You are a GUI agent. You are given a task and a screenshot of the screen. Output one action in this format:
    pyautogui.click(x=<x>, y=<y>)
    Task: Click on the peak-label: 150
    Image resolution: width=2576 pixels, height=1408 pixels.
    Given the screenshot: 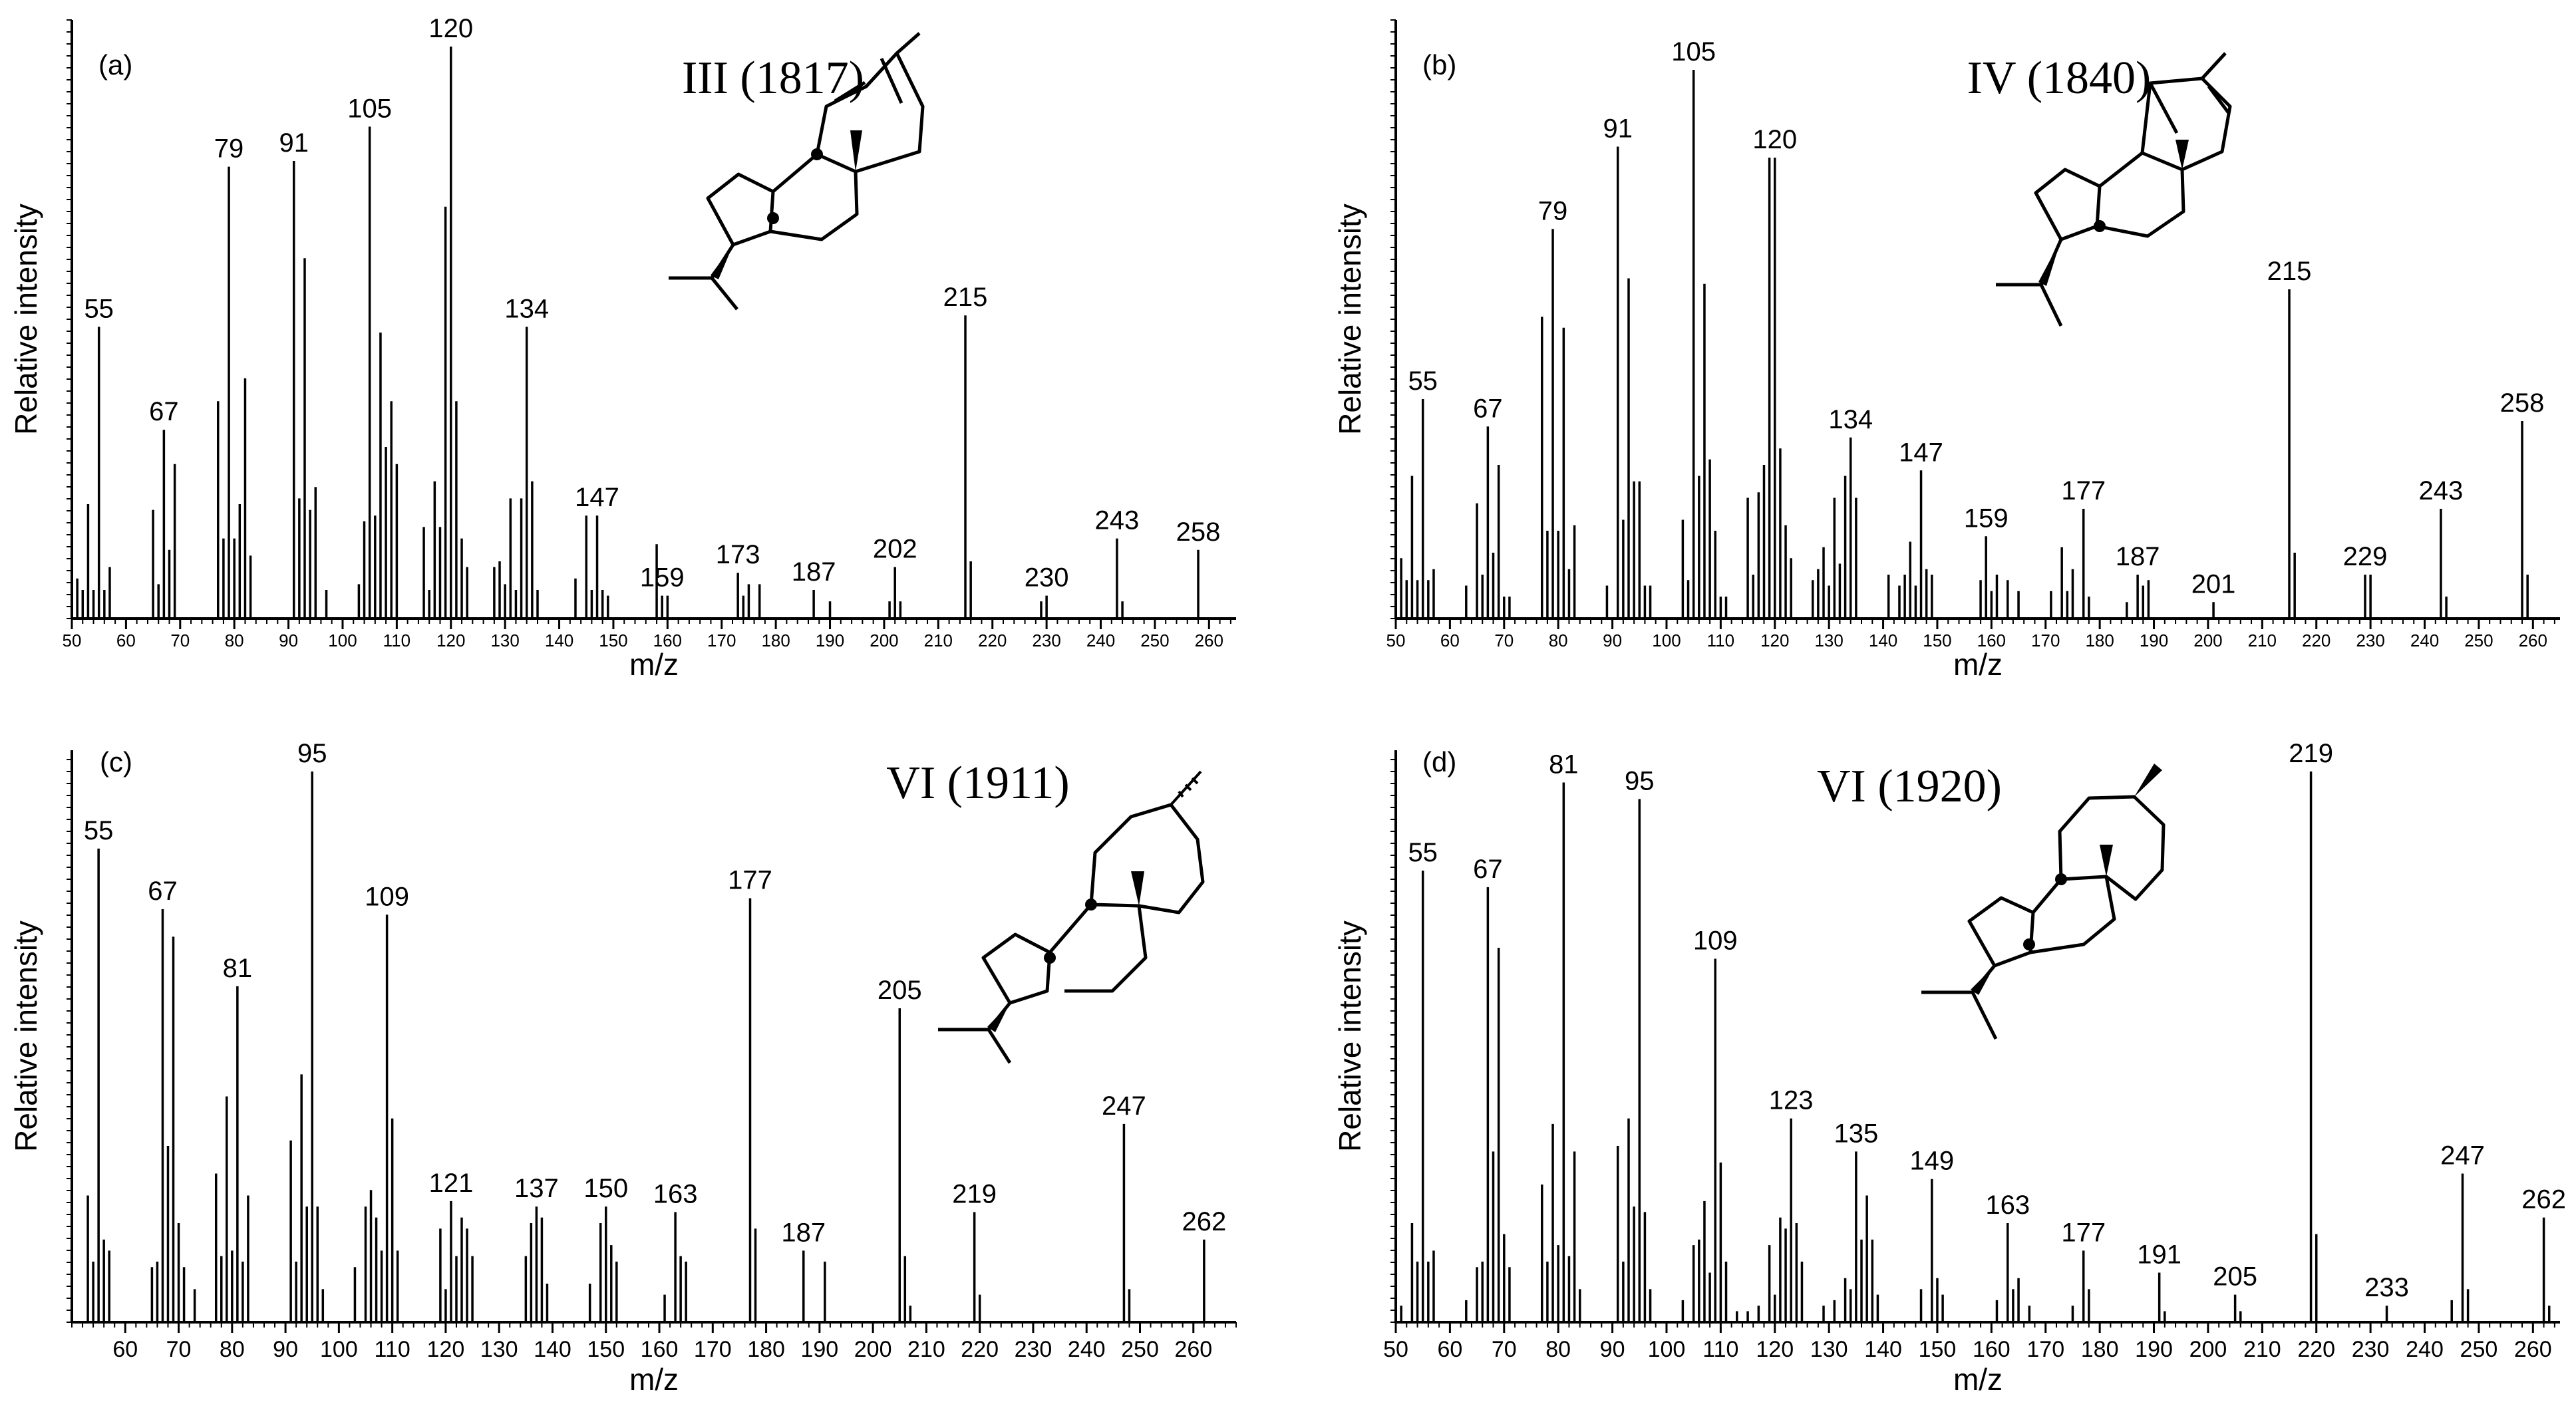 What is the action you would take?
    pyautogui.click(x=605, y=1189)
    